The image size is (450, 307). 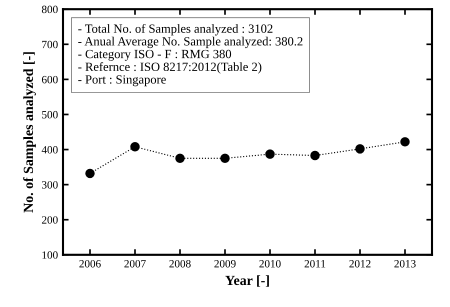 What do you see at coordinates (180, 264) in the screenshot?
I see `x-tick-label: 2008` at bounding box center [180, 264].